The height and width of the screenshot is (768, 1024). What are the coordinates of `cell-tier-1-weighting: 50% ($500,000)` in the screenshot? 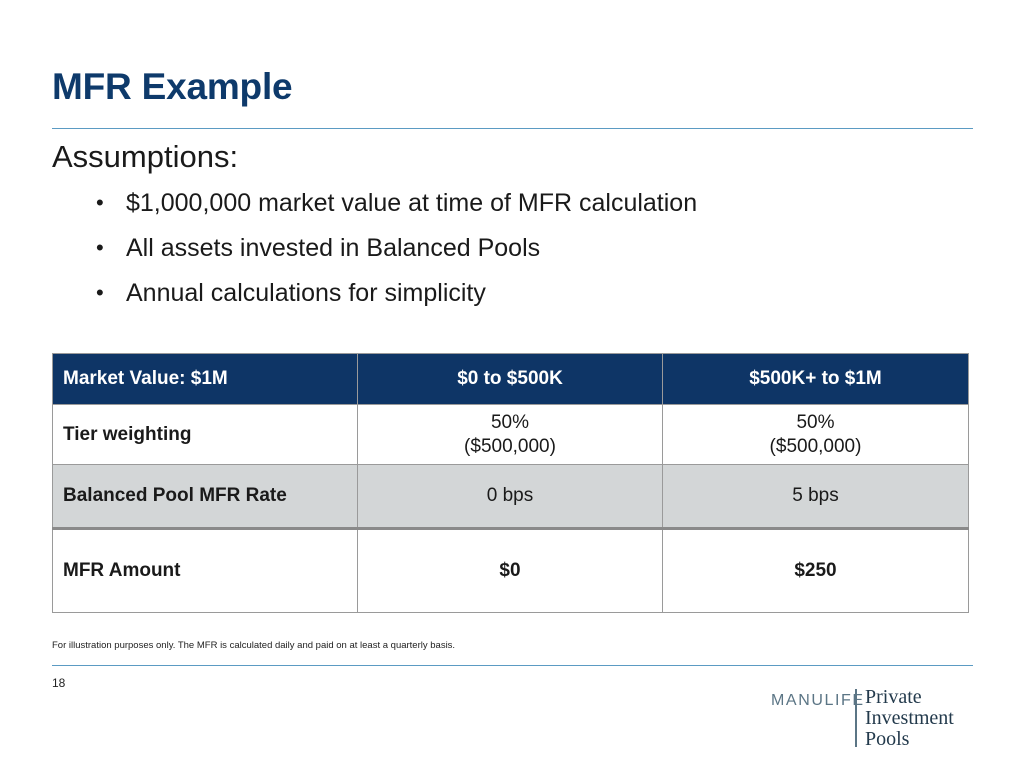 It's located at (510, 434).